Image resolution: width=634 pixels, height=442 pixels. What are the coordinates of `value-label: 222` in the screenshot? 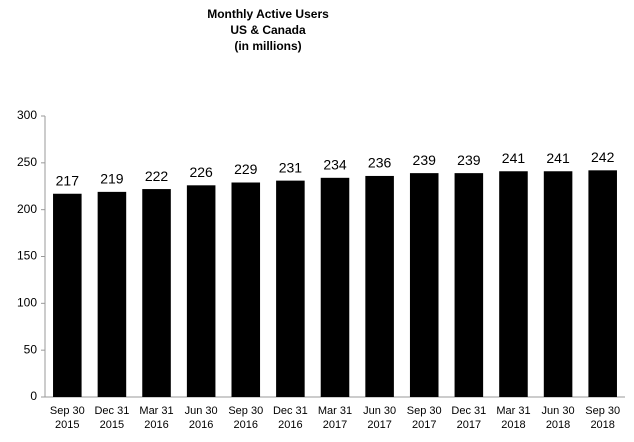 It's located at (157, 176).